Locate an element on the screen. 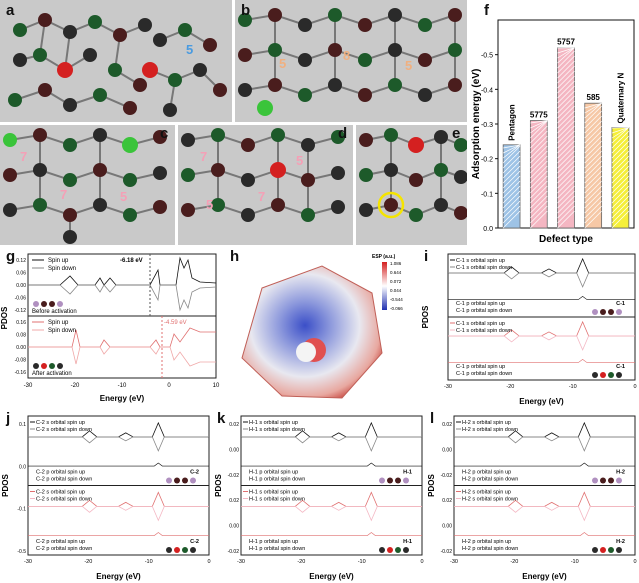  y-tick-label: 0.02 is located at coordinates (447, 425).